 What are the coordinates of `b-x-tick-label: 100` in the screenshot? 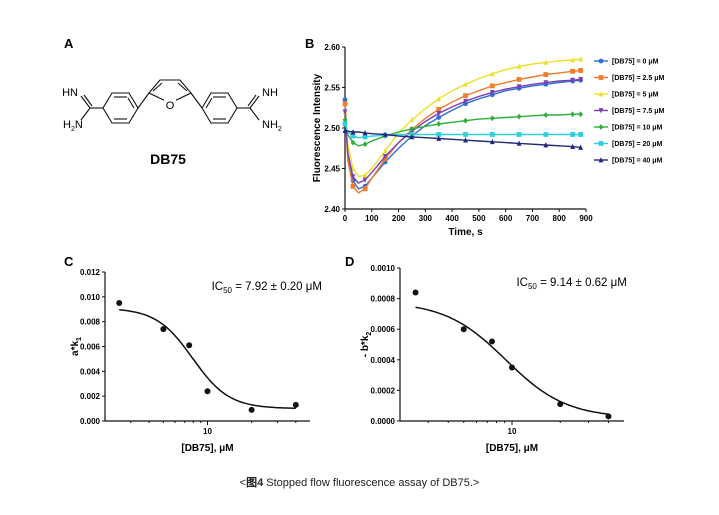 It's located at (372, 218).